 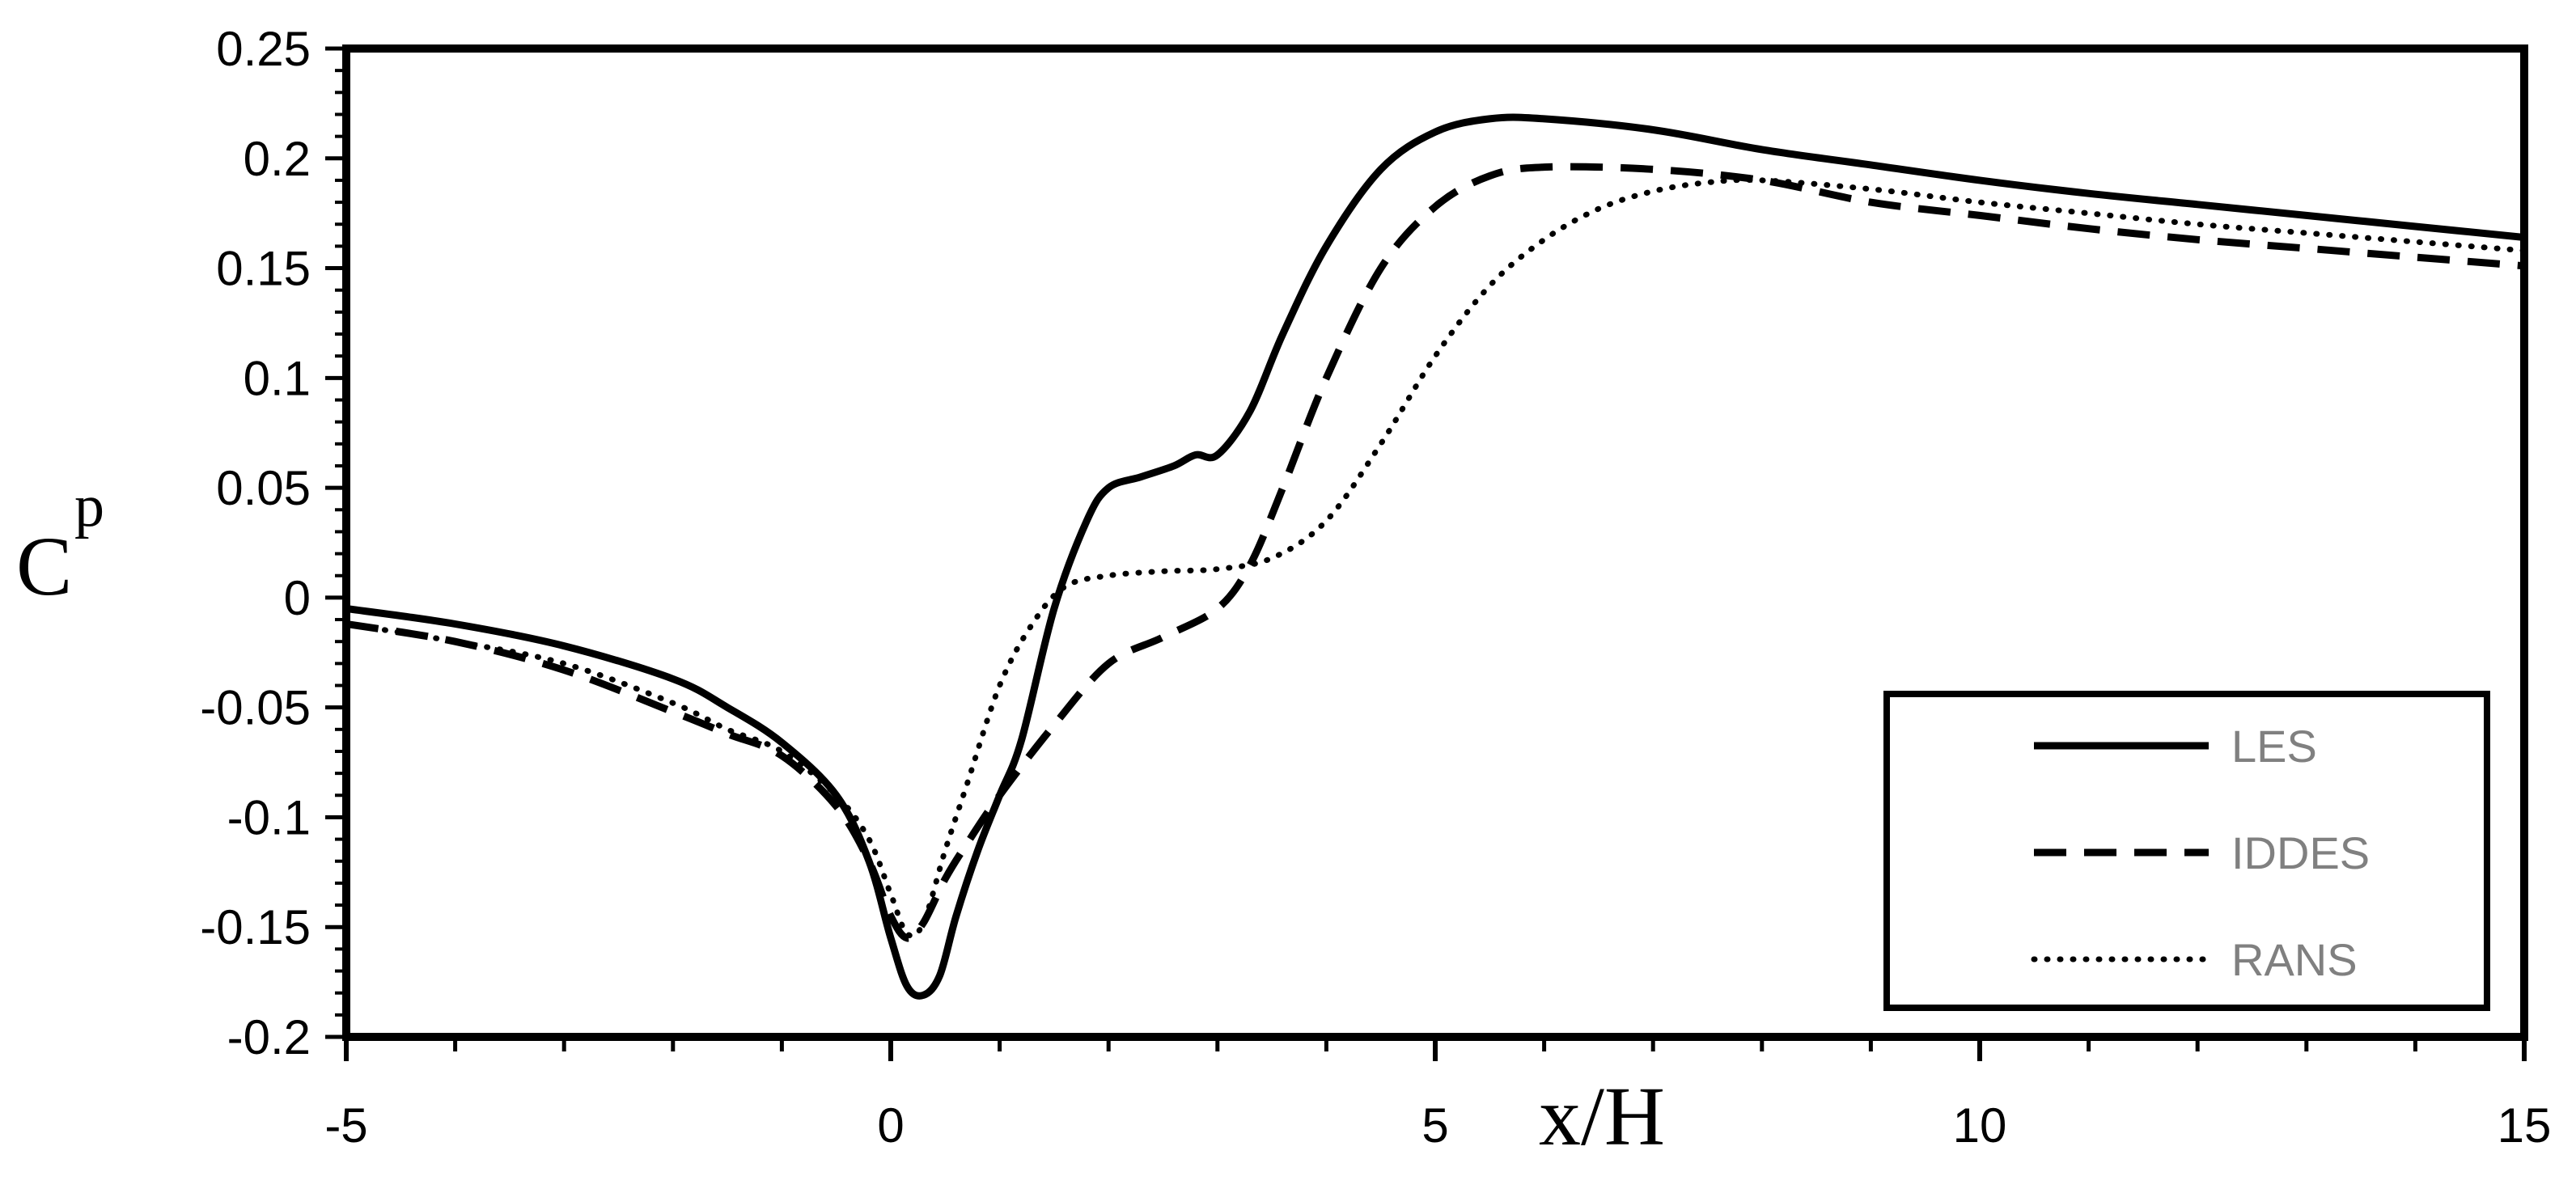 What do you see at coordinates (269, 817) in the screenshot?
I see `y-tick-label: -0.1` at bounding box center [269, 817].